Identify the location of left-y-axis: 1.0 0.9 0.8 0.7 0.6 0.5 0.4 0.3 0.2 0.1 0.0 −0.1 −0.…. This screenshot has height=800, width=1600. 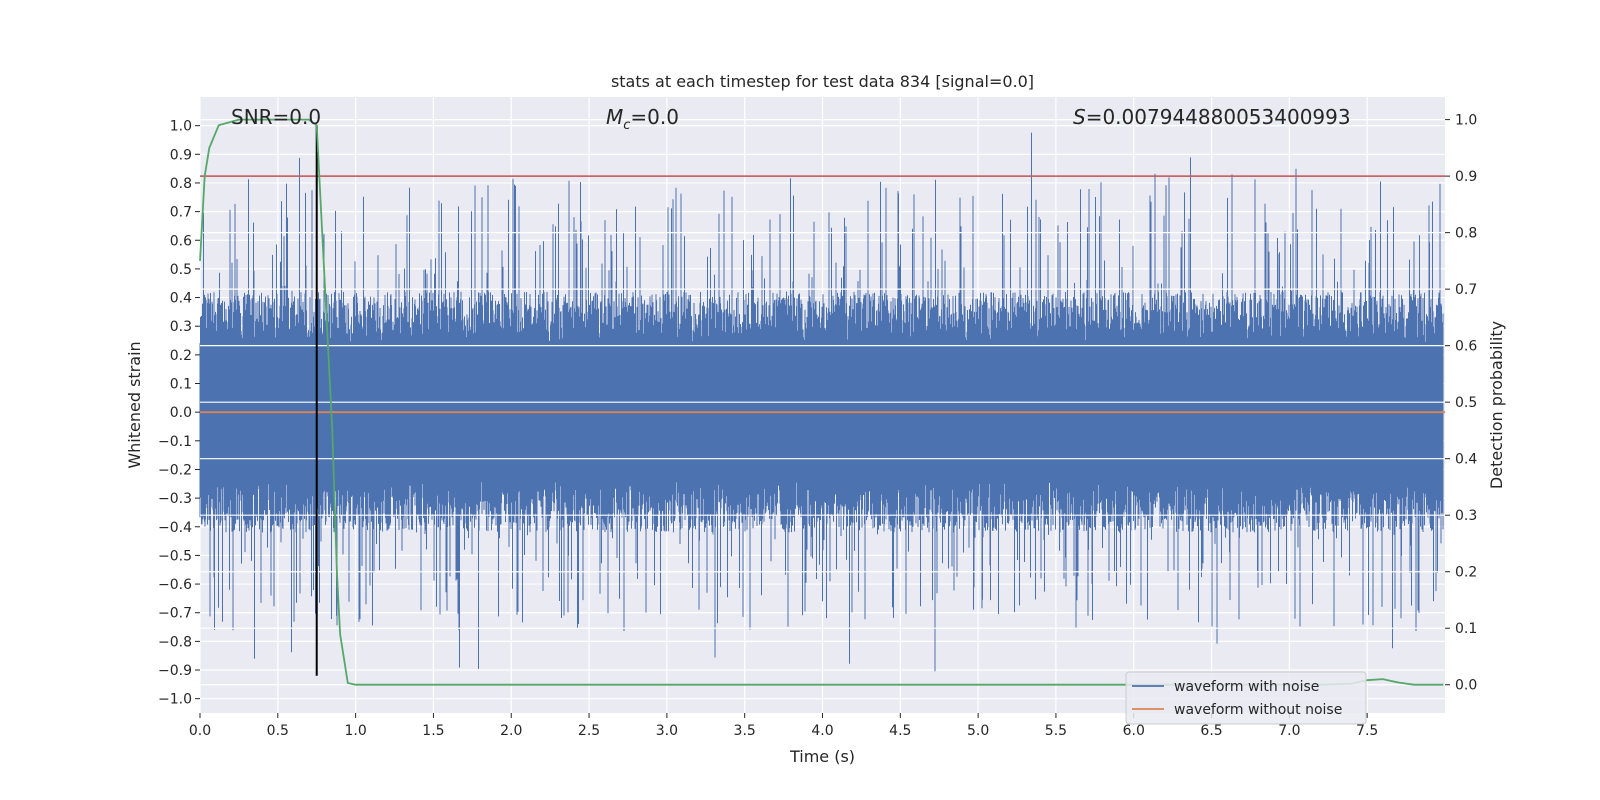
(179, 413).